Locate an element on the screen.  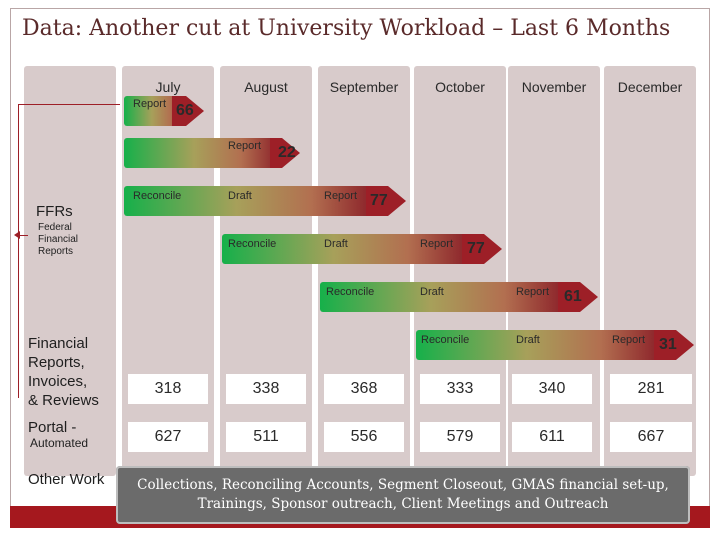
ffr-row4-count: 77 is located at coordinates (476, 248).